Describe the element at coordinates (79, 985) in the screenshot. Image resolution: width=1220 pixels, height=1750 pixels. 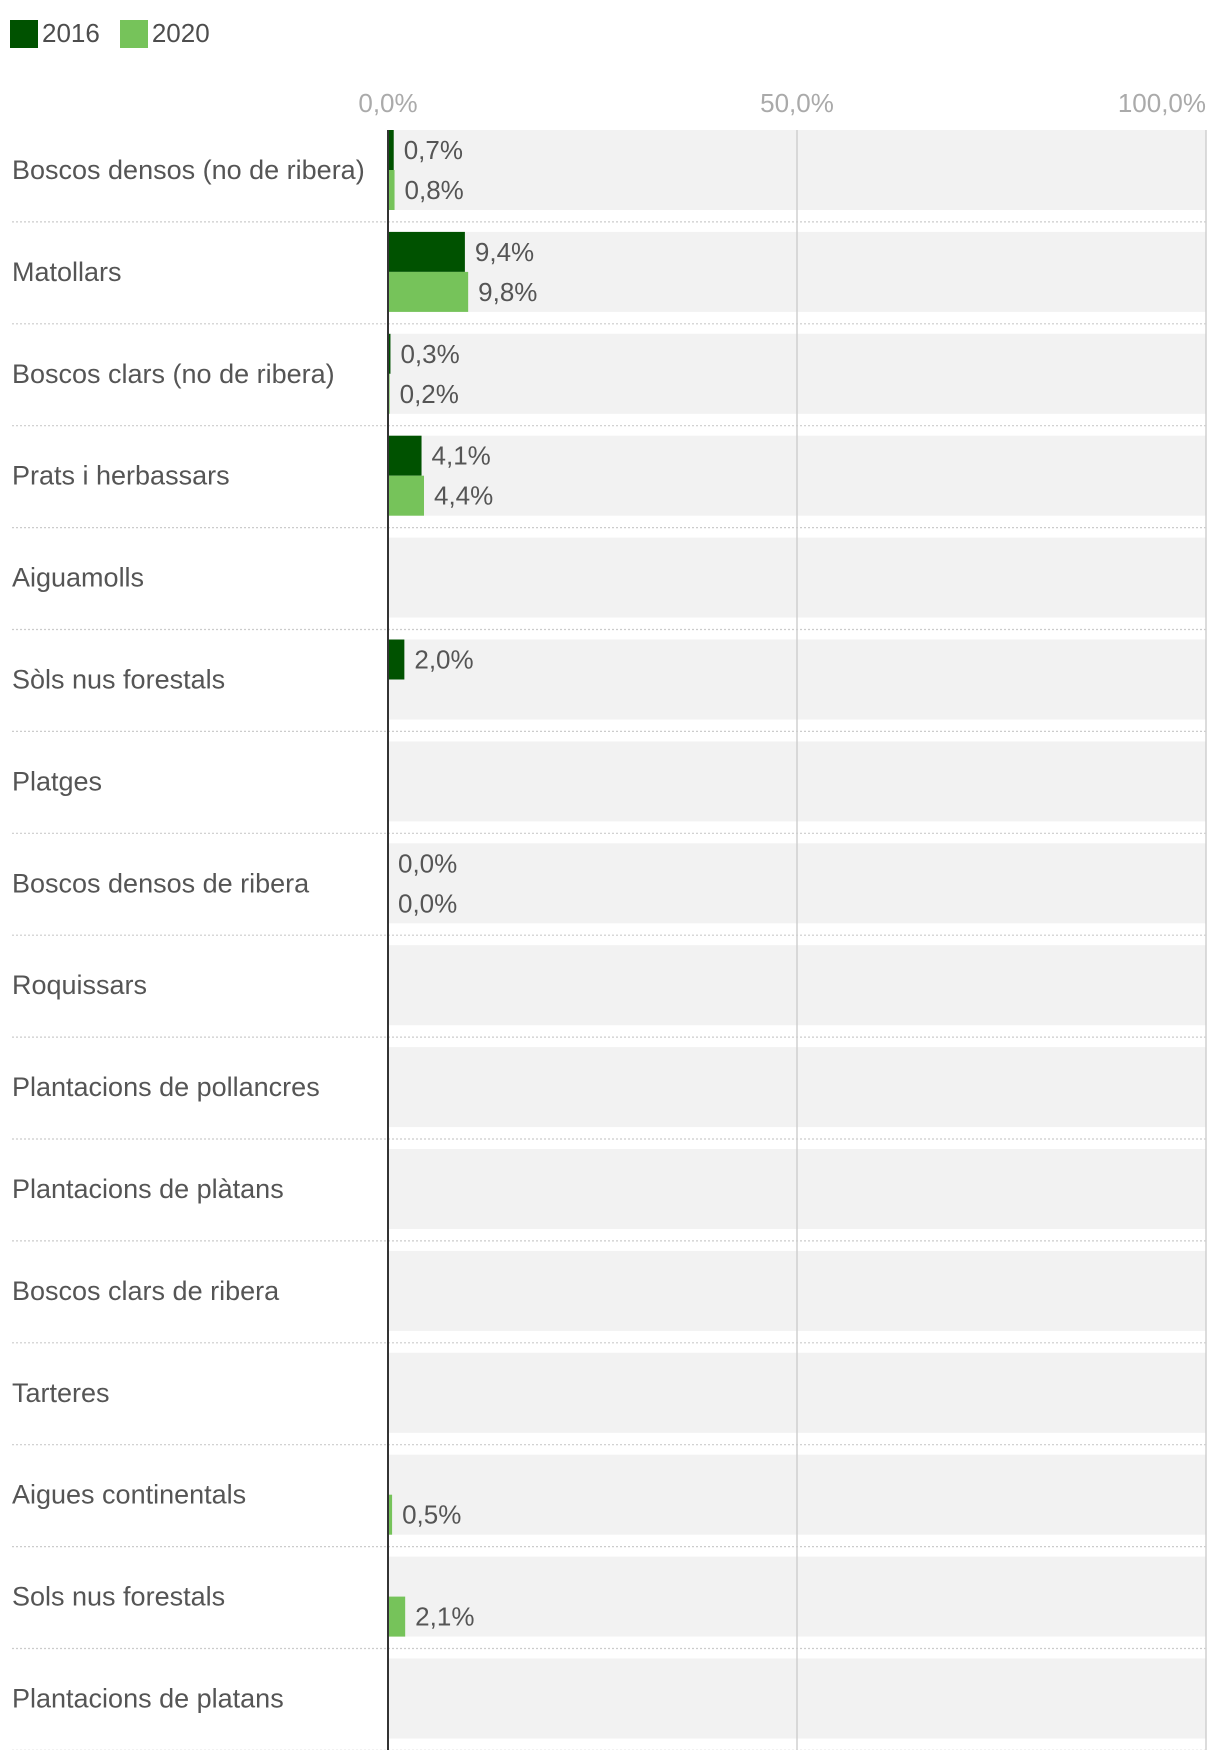
I see `category-label: Roquissars` at that location.